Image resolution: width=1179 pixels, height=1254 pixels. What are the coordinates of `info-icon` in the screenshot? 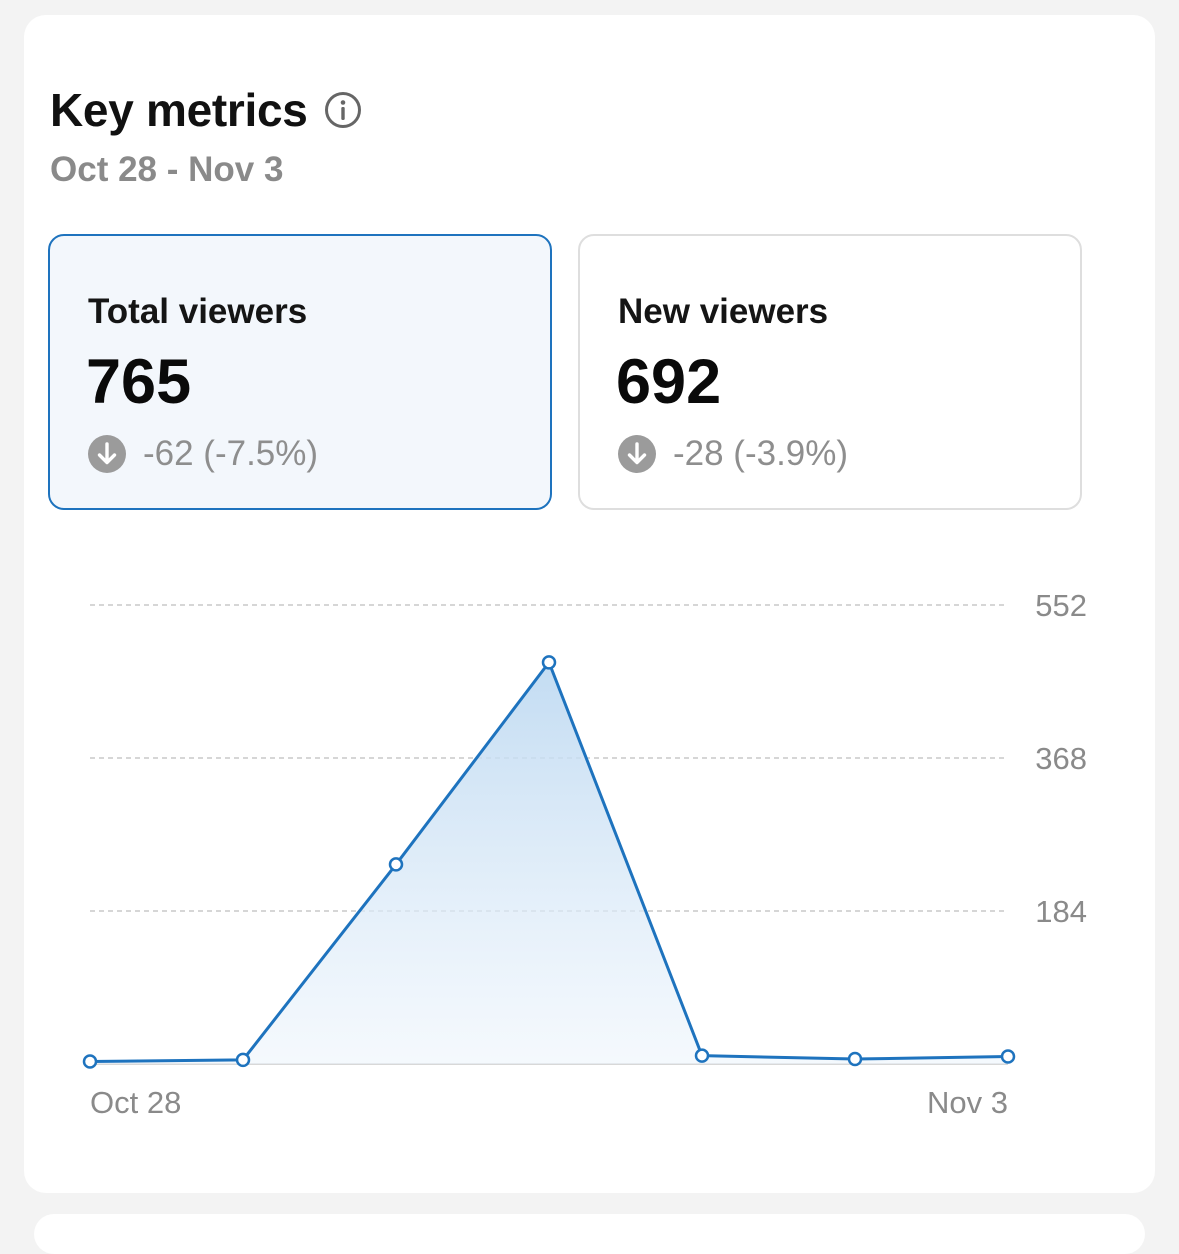 It's located at (343, 110).